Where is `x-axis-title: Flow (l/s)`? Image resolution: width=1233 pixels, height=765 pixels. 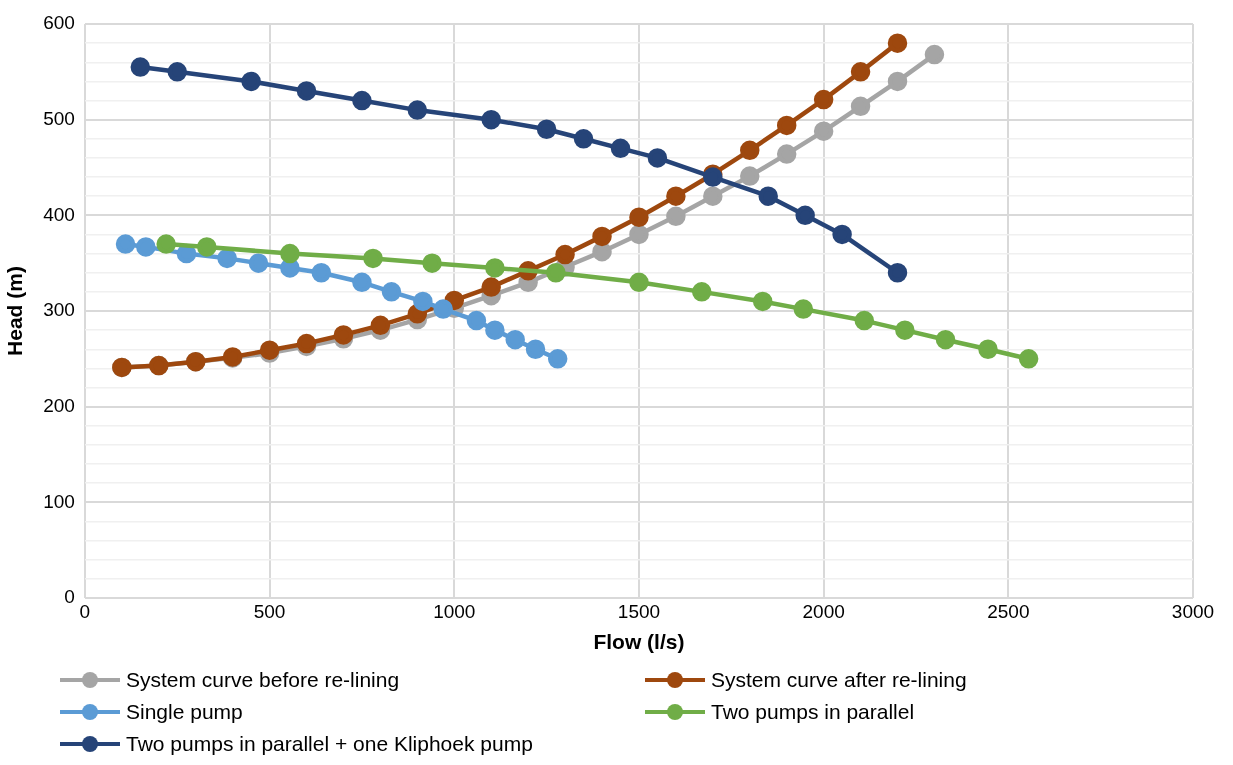
x-axis-title: Flow (l/s) is located at coordinates (639, 642).